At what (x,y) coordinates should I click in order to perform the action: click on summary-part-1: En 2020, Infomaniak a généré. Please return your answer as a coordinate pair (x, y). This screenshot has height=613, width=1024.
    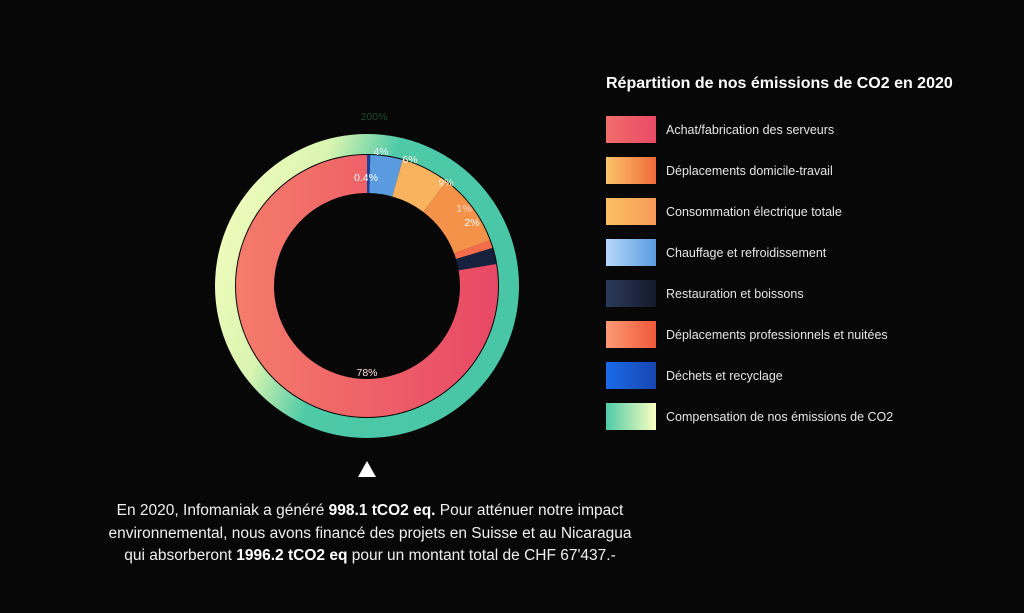
    Looking at the image, I should click on (222, 510).